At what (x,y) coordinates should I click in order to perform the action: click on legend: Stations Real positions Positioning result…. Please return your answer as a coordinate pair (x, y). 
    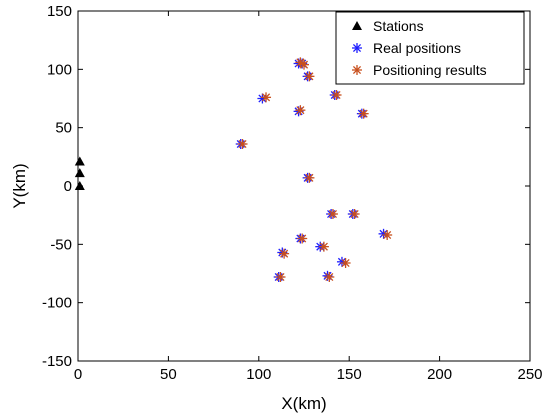
    Looking at the image, I should click on (430, 48).